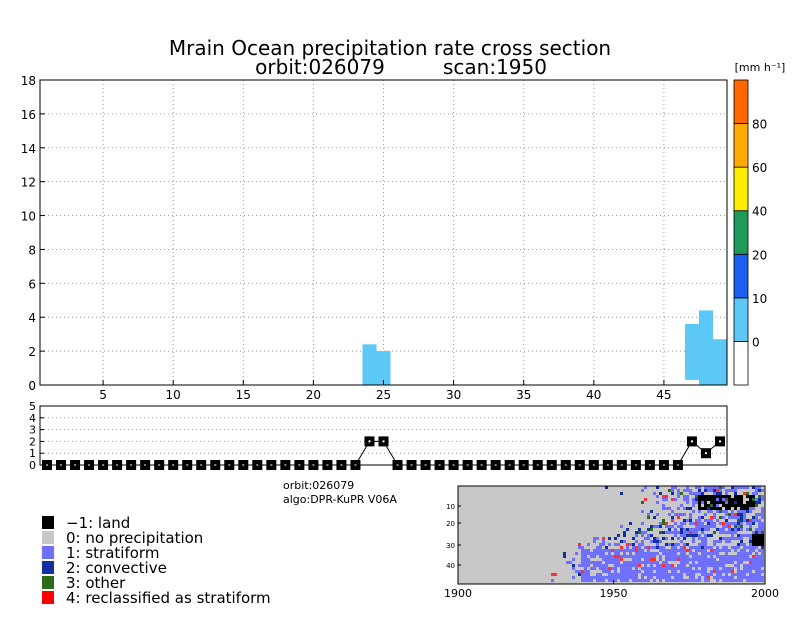 The image size is (800, 618). Describe the element at coordinates (453, 395) in the screenshot. I see `x-tick-label: 30` at that location.